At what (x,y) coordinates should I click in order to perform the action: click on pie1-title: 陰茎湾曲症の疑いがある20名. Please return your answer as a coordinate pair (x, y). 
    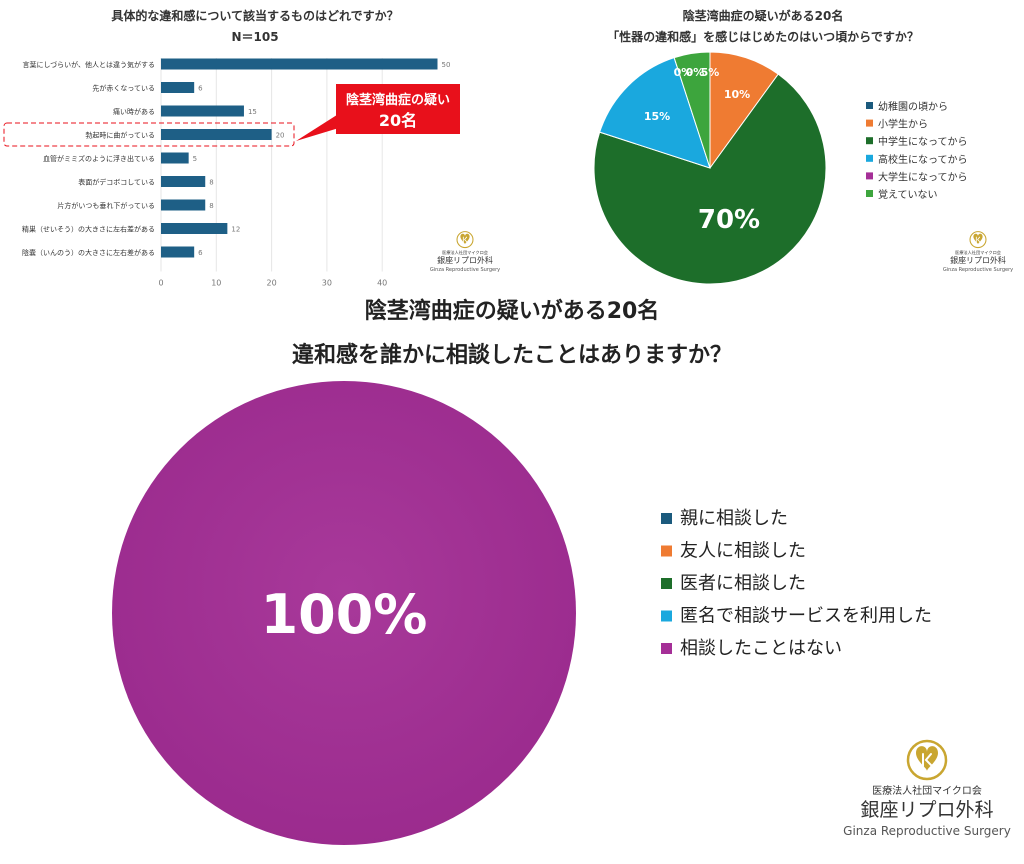
    Looking at the image, I should click on (763, 15).